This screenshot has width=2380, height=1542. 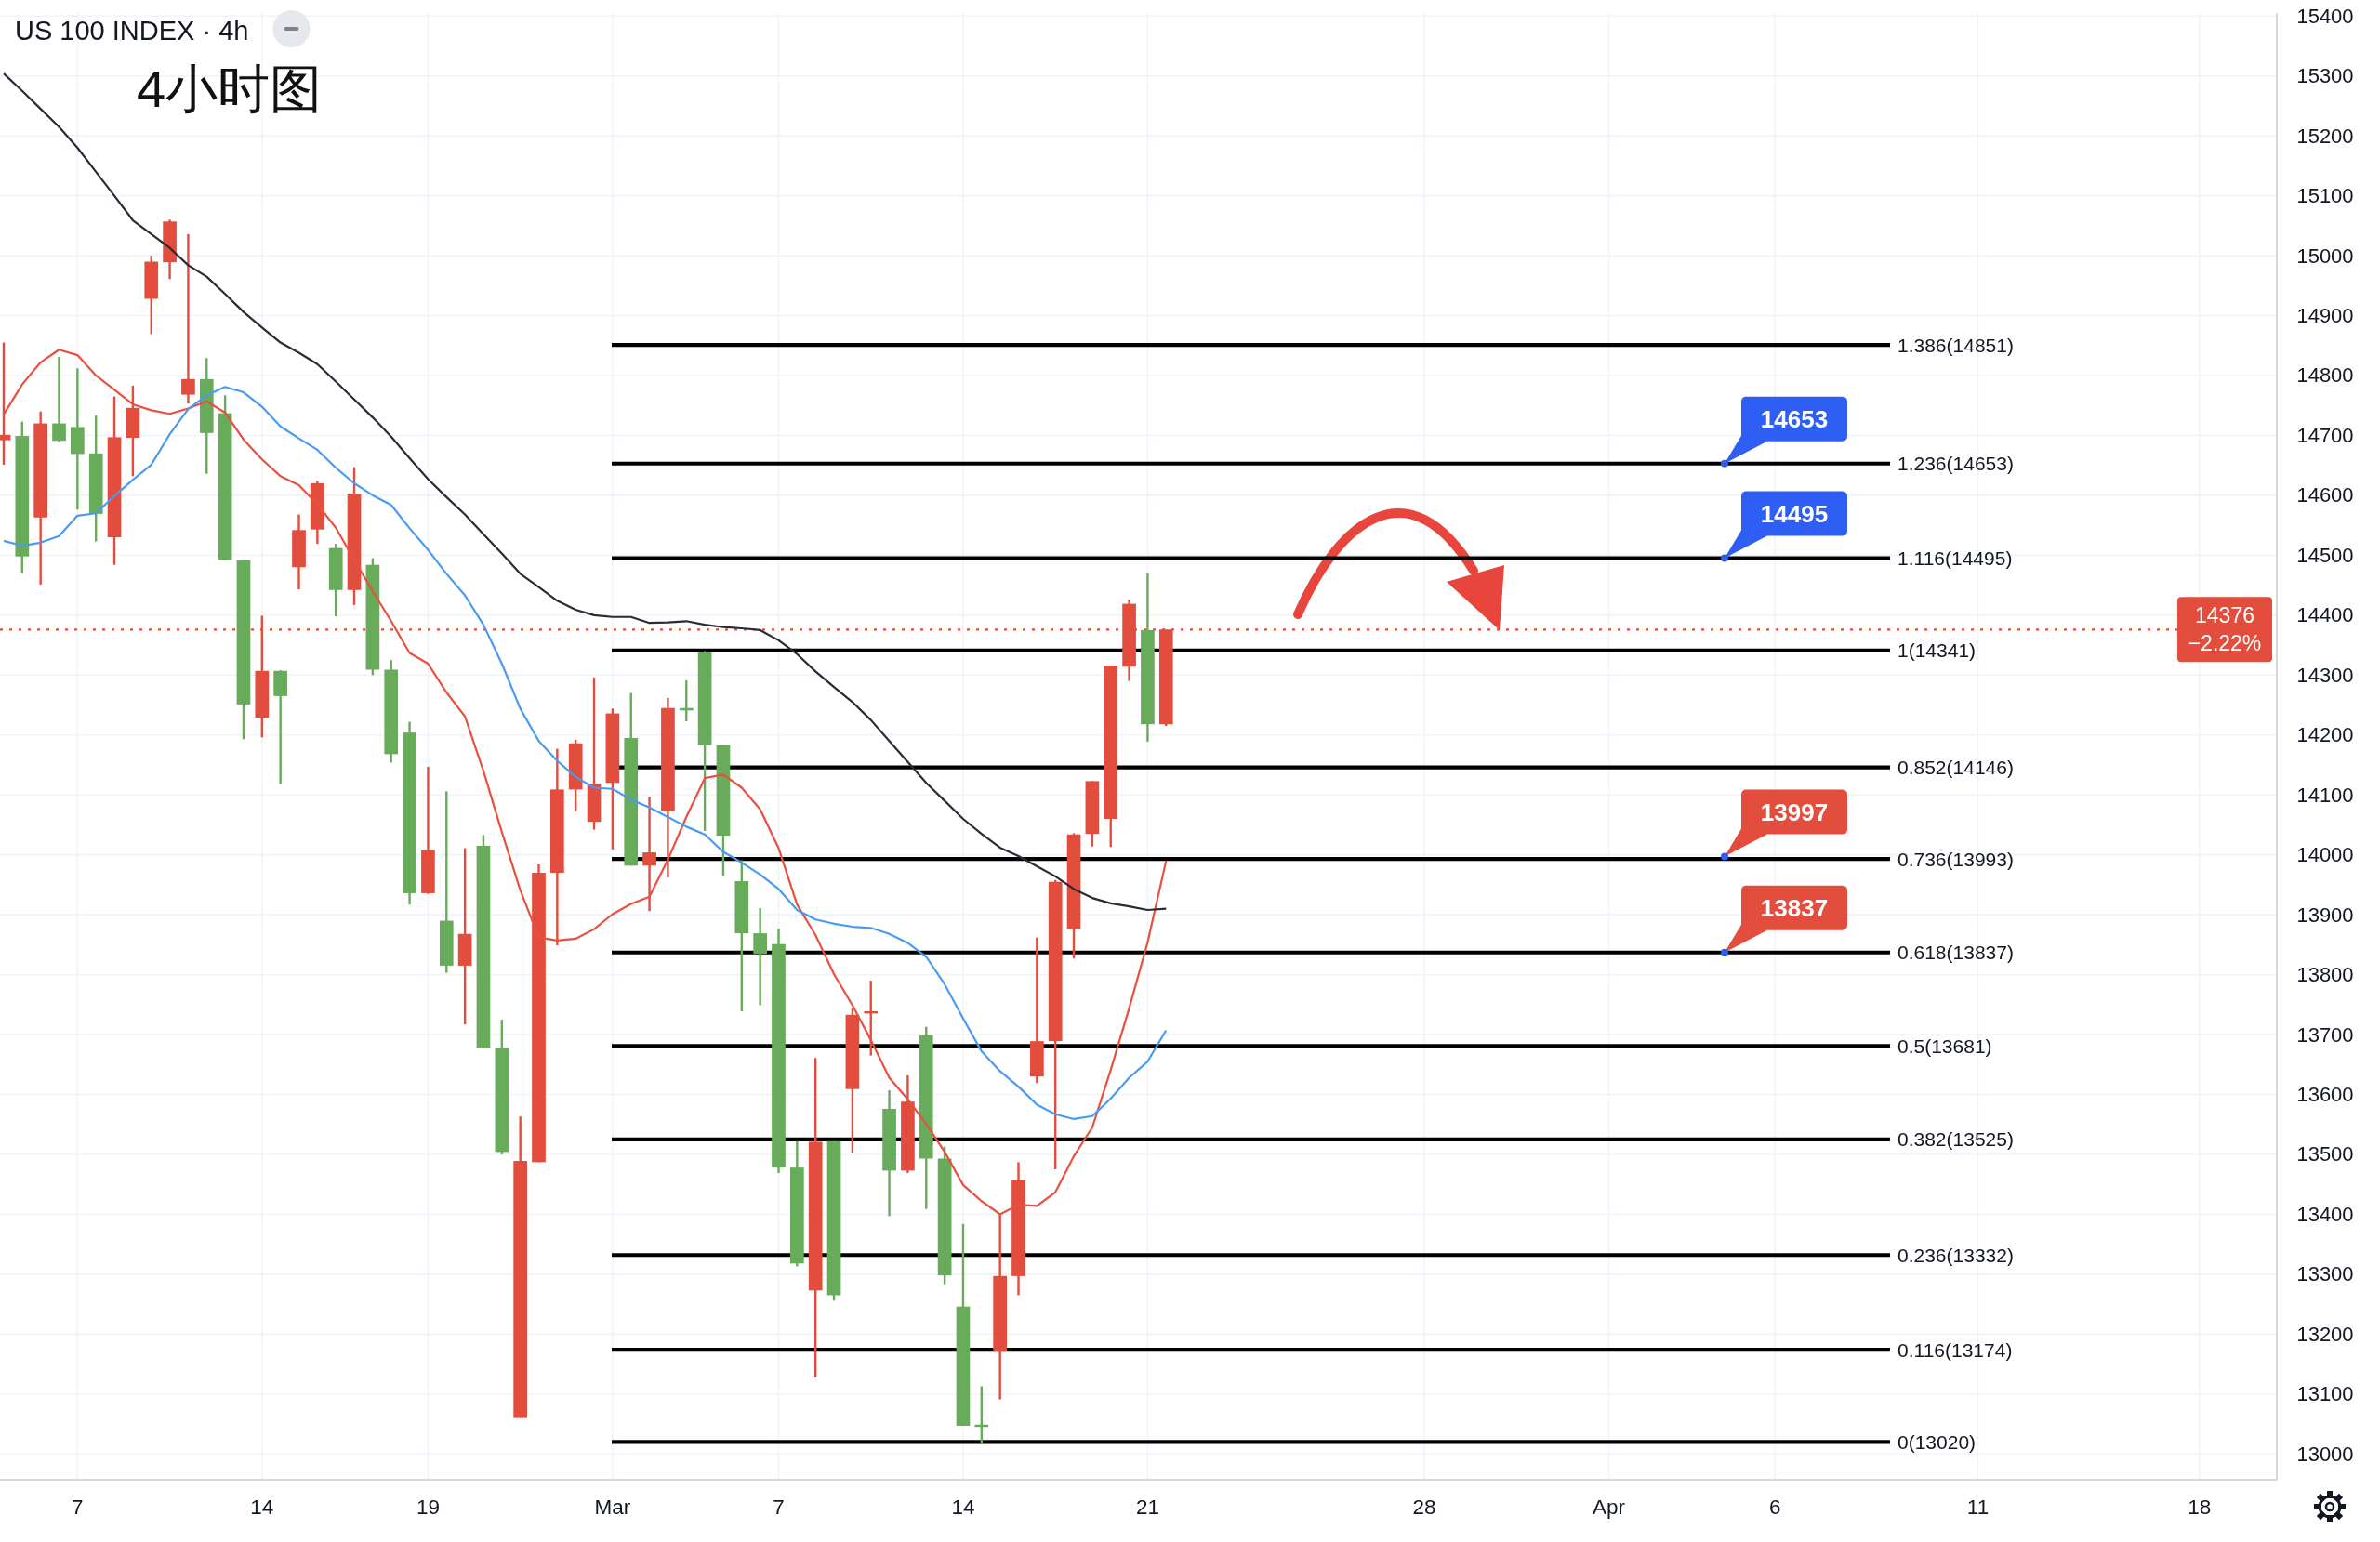 What do you see at coordinates (2325, 735) in the screenshot?
I see `y-tick-label: 14200` at bounding box center [2325, 735].